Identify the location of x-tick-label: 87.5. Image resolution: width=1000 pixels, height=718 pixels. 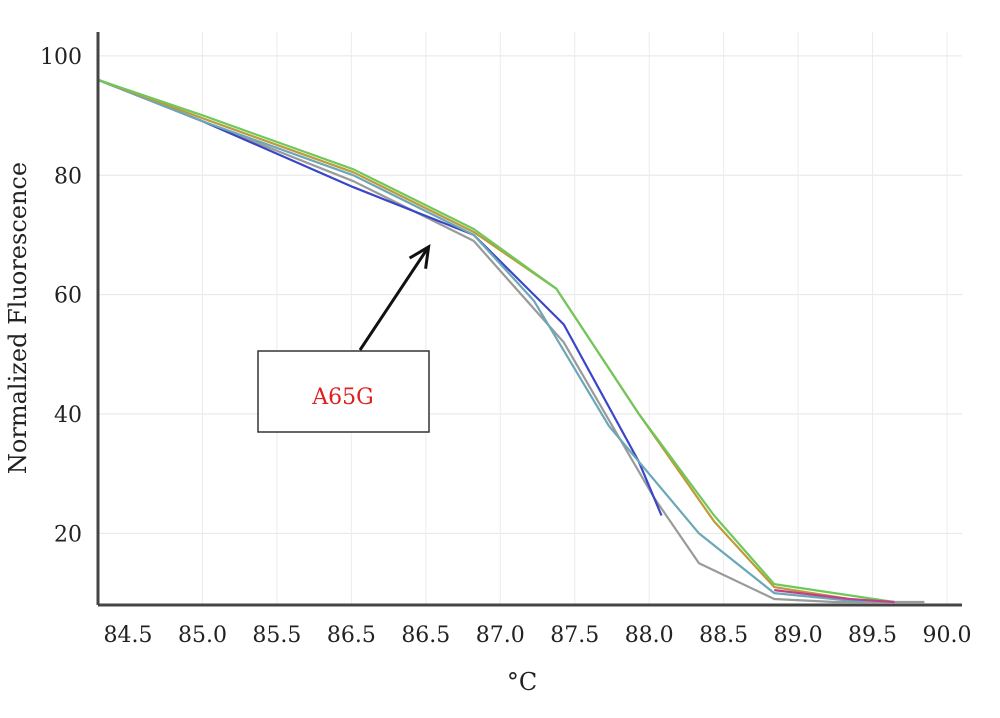
(574, 635).